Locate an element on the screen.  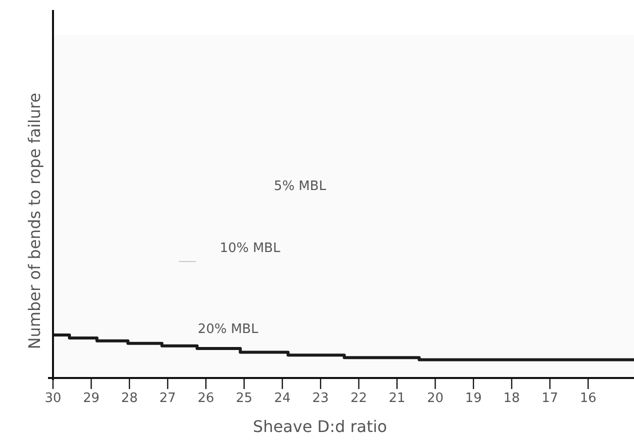
annotation: 20% MBL is located at coordinates (228, 329).